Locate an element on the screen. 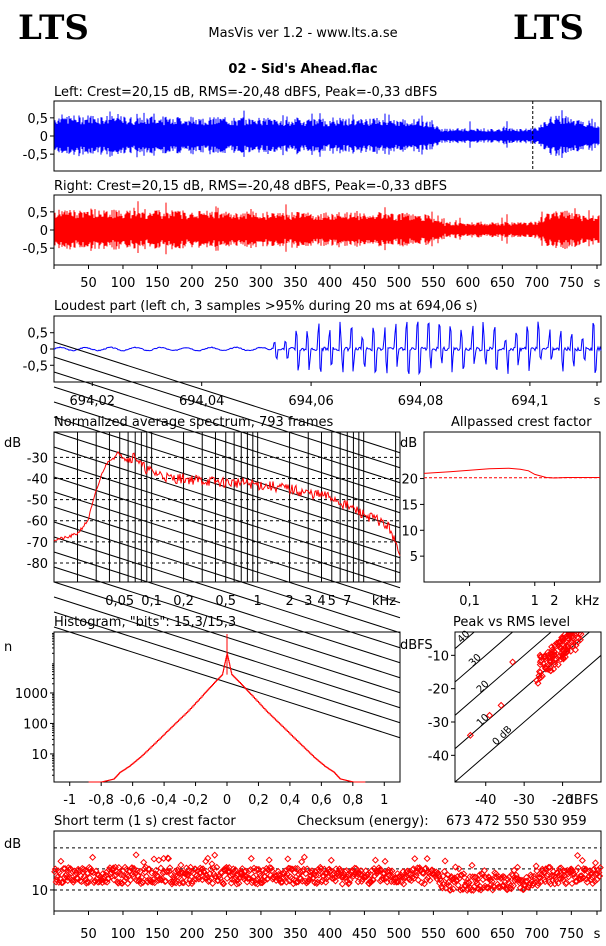 The height and width of the screenshot is (946, 606). left-waveform-ytick-label: -0,5 is located at coordinates (35, 155).